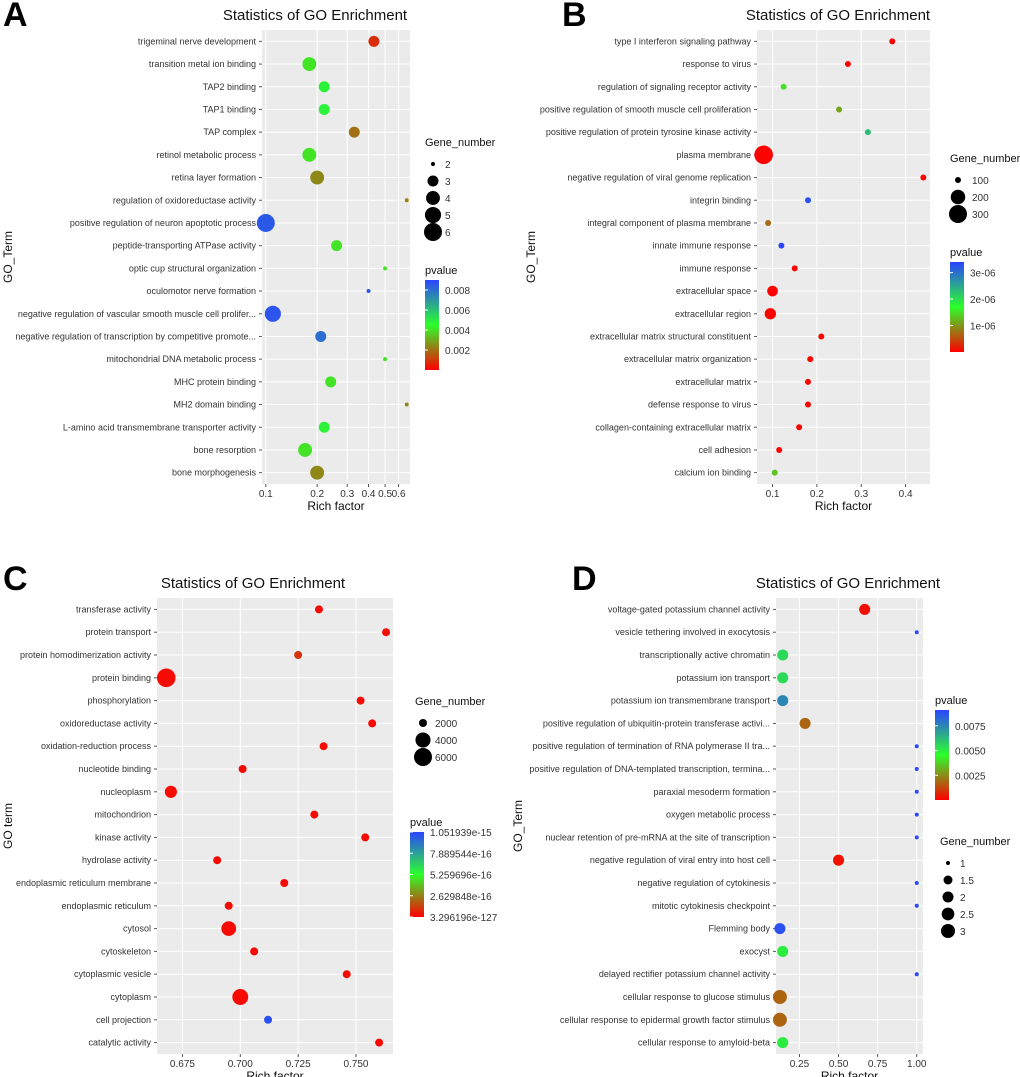  What do you see at coordinates (983, 327) in the screenshot?
I see `color-legend-label: 1e-06` at bounding box center [983, 327].